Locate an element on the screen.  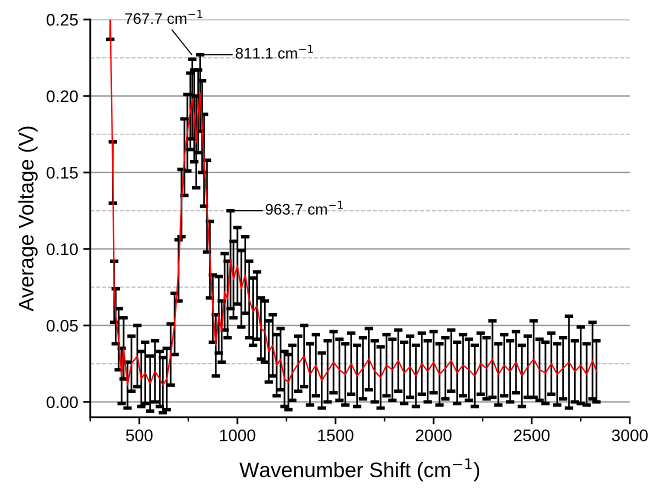
x-tick-label: 1500 is located at coordinates (336, 435).